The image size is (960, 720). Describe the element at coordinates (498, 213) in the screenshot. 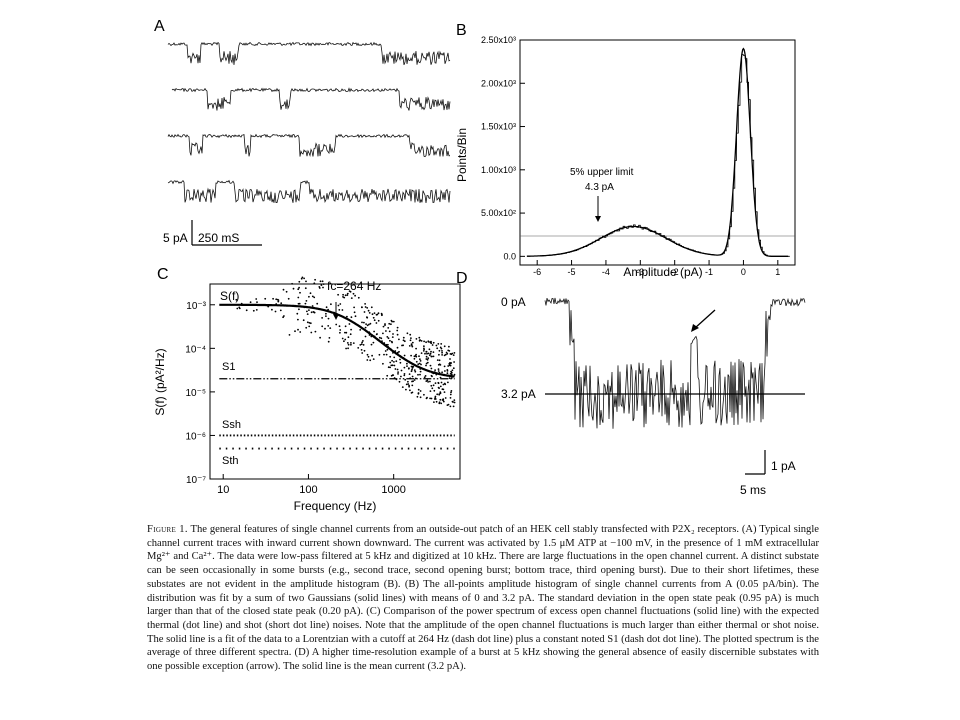

I see `panel-b-y-tick-label: 5.00x10²` at that location.